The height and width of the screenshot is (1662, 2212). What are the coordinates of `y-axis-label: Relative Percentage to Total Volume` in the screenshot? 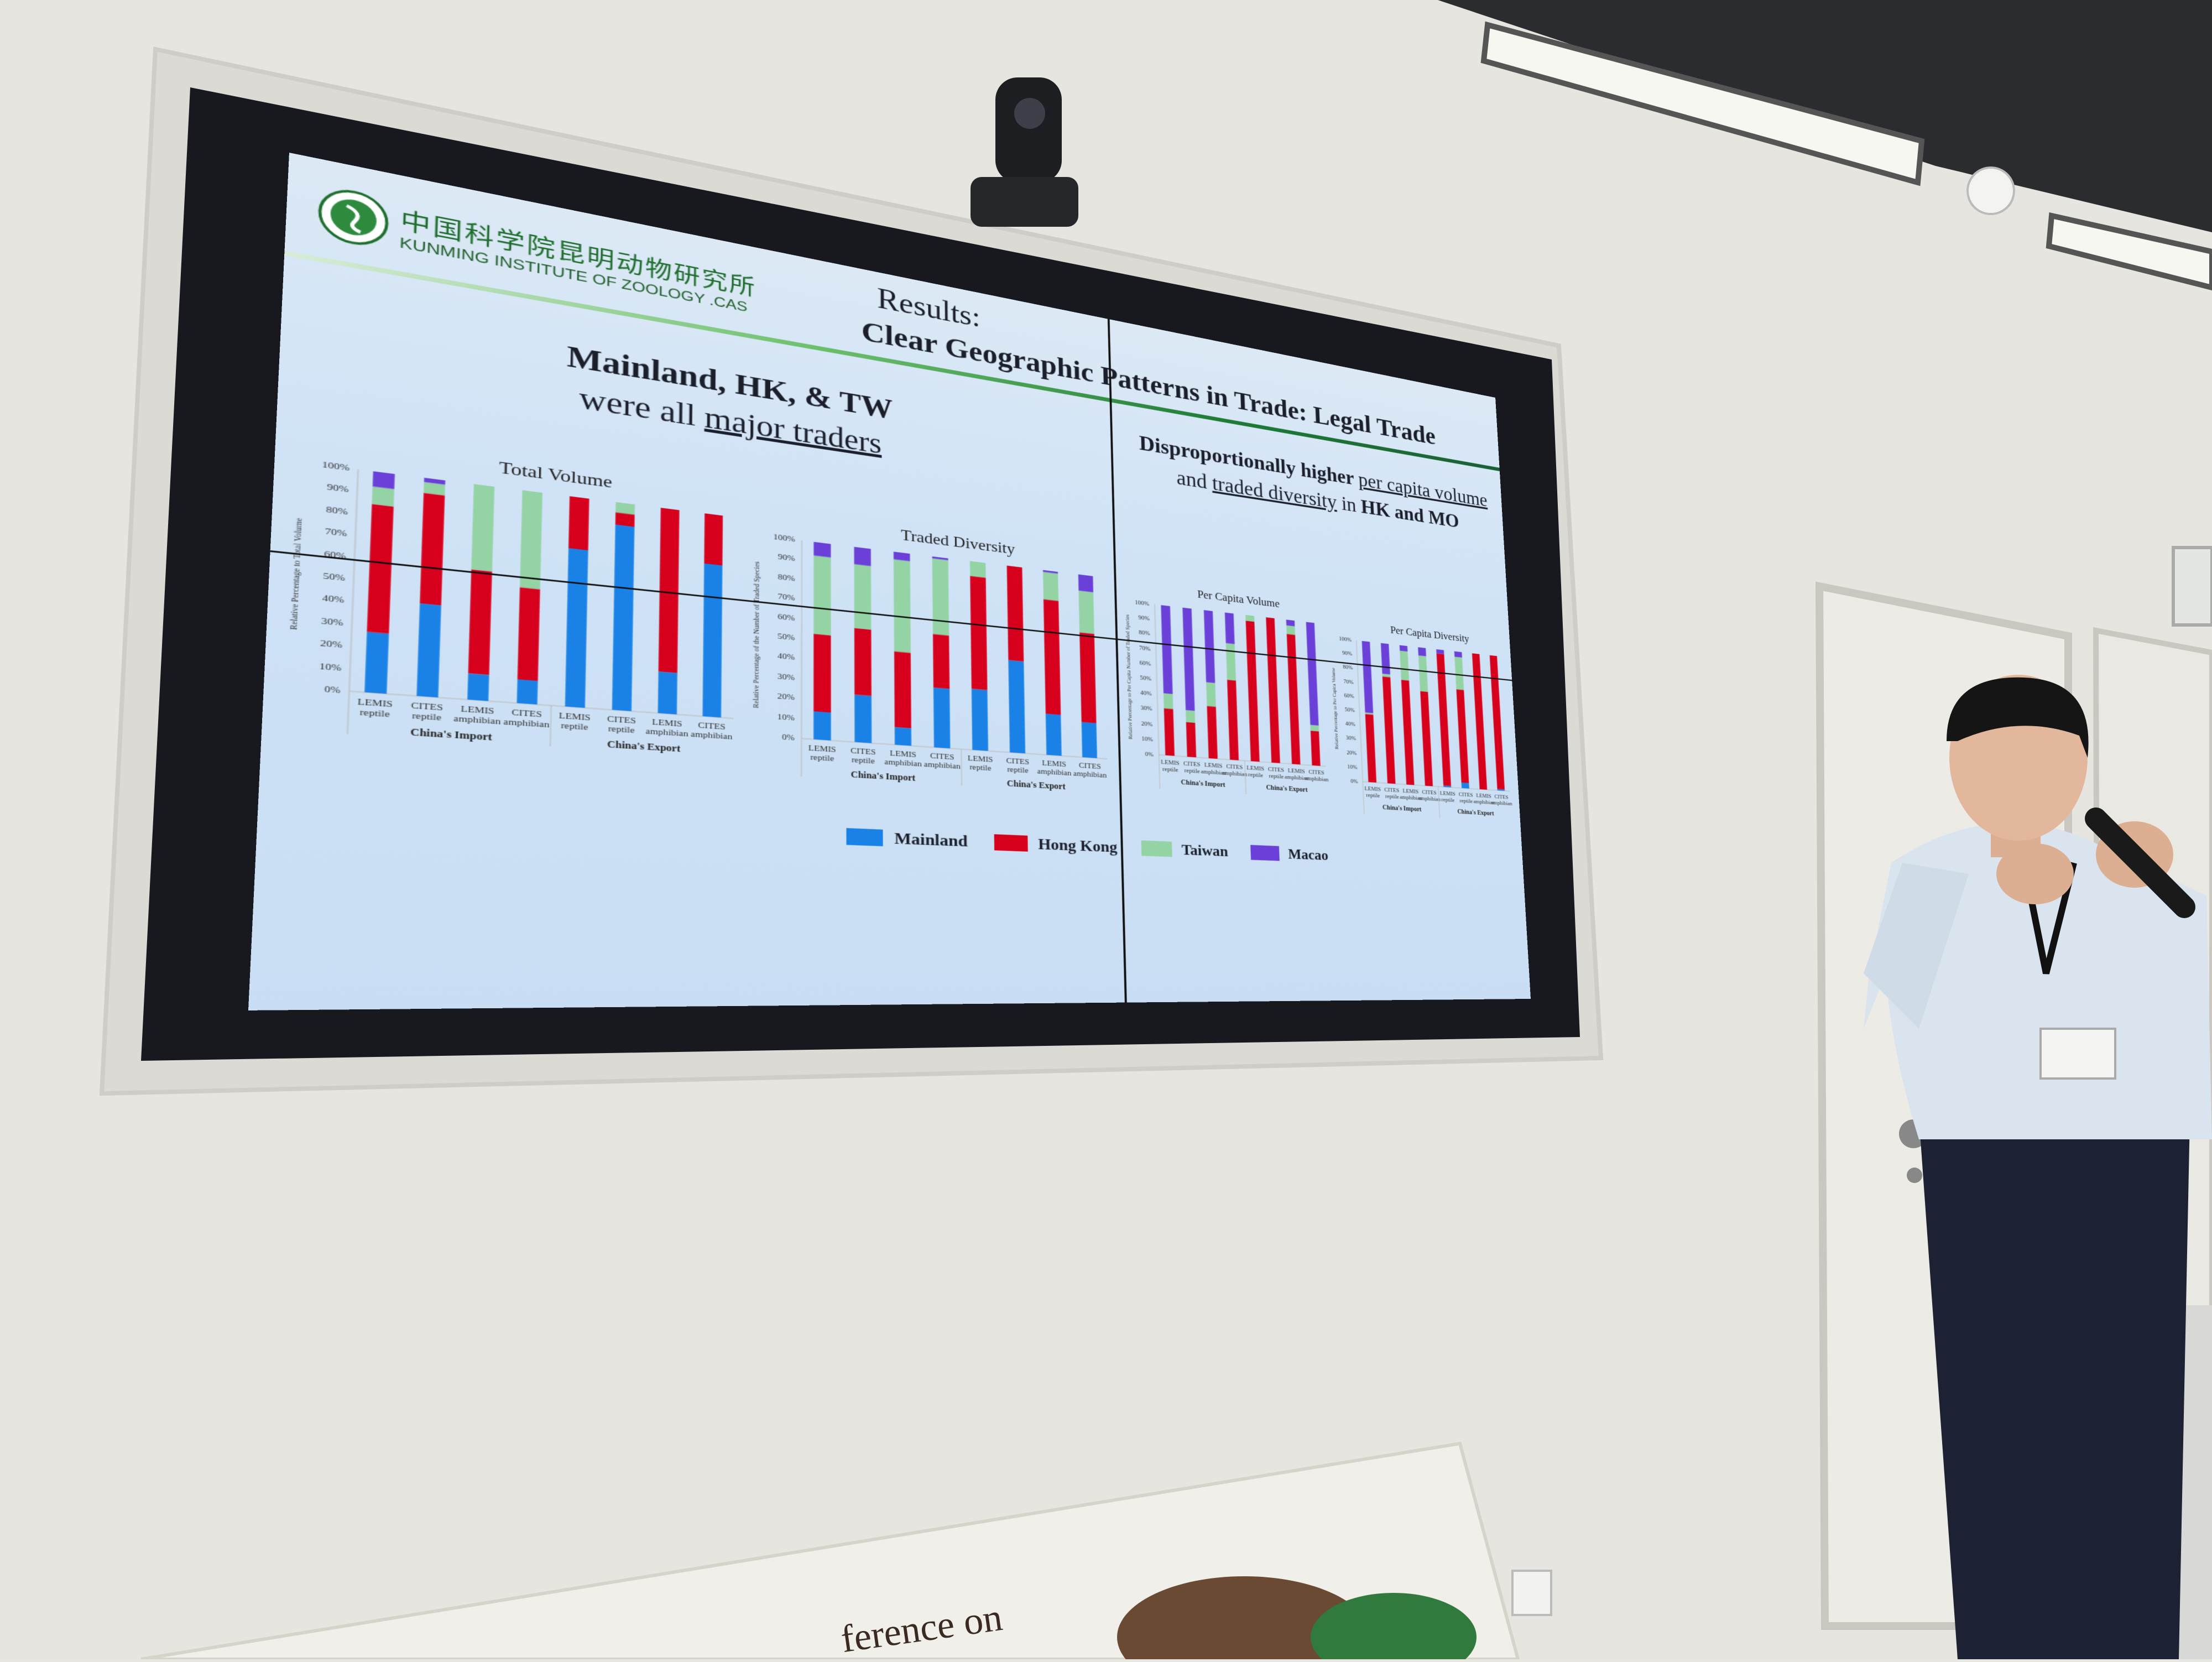 It's located at (296, 573).